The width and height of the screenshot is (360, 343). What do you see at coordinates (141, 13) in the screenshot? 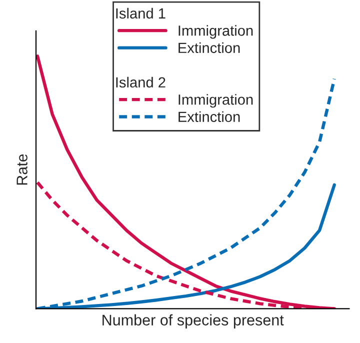
I see `text: Island 1` at bounding box center [141, 13].